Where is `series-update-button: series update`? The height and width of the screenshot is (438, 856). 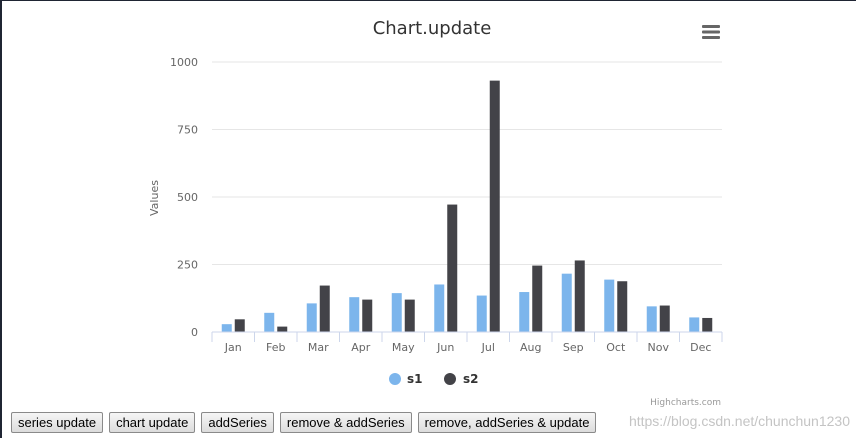
series-update-button: series update is located at coordinates (57, 422).